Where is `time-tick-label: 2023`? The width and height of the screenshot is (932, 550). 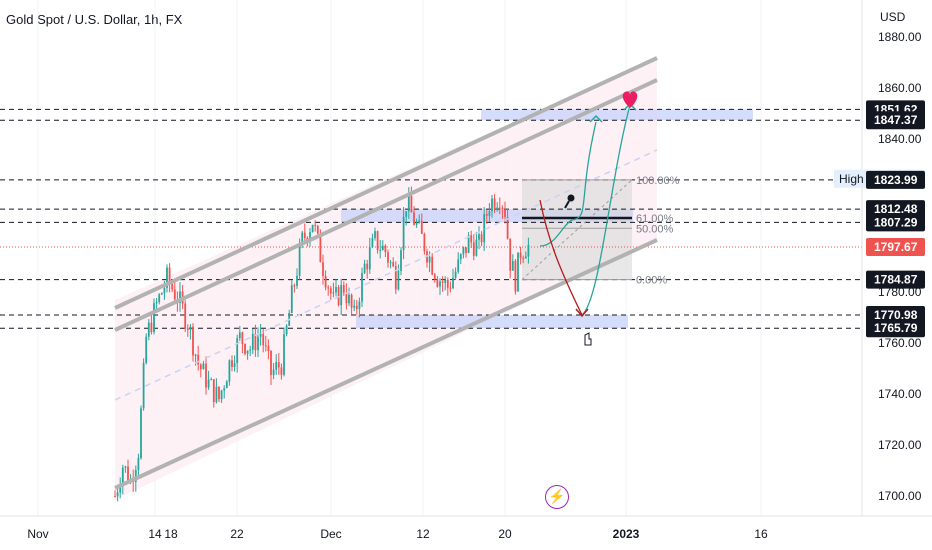 time-tick-label: 2023 is located at coordinates (626, 534).